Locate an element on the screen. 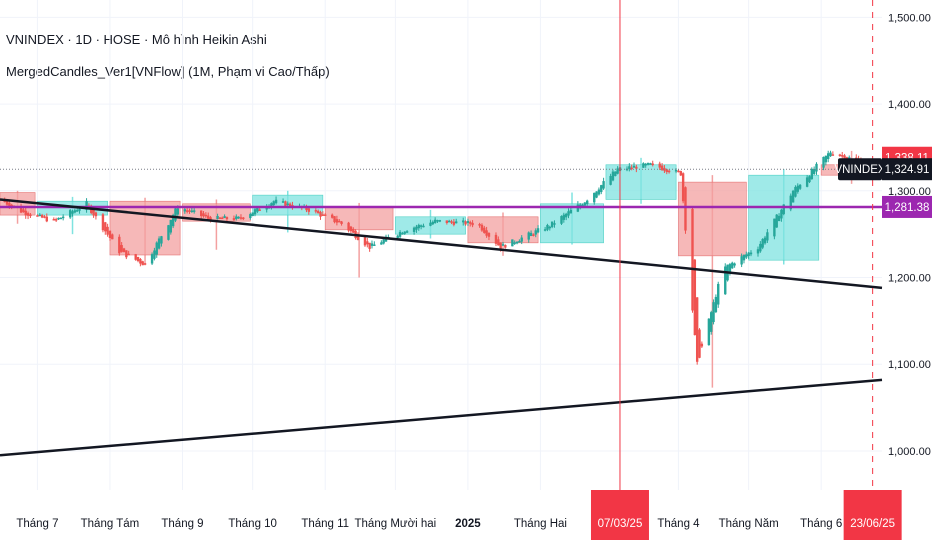 The width and height of the screenshot is (932, 550). y-tick-label: 1,200.00 is located at coordinates (909, 279).